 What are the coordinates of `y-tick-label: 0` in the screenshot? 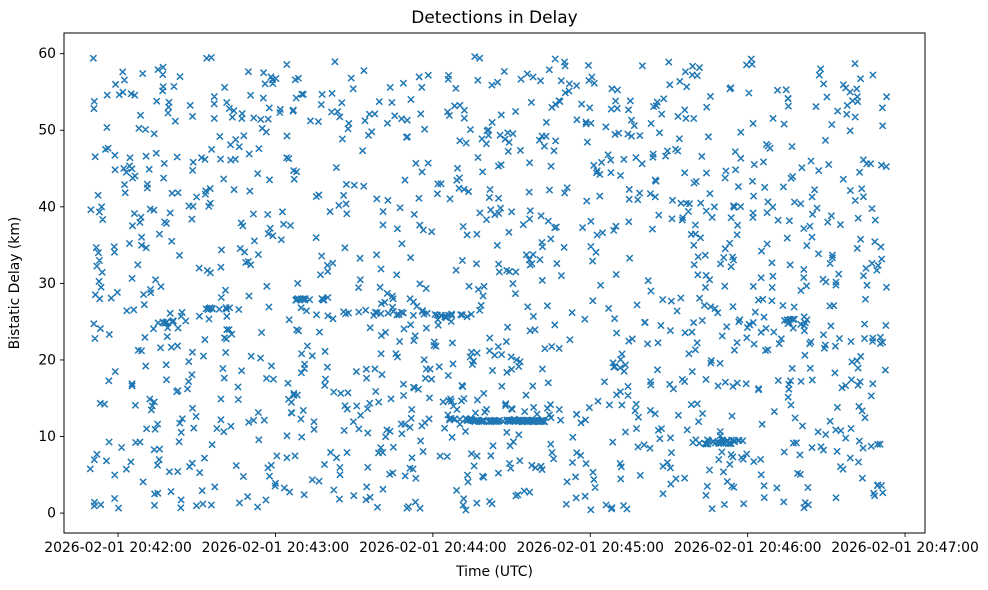 It's located at (51, 514).